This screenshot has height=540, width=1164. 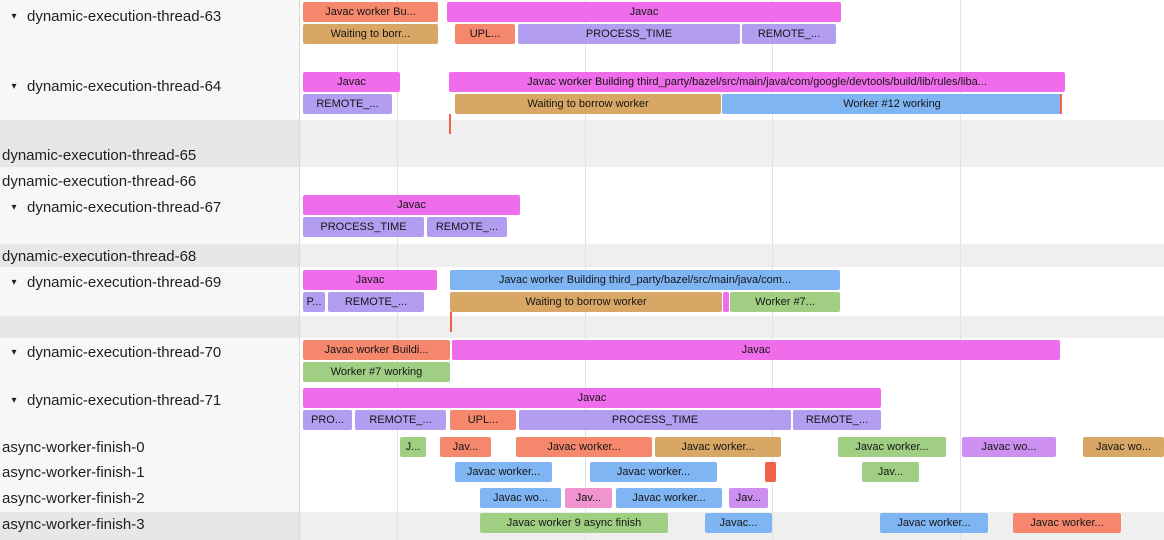 I want to click on track-name: dynamic-execution-thread-66, so click(x=99, y=181).